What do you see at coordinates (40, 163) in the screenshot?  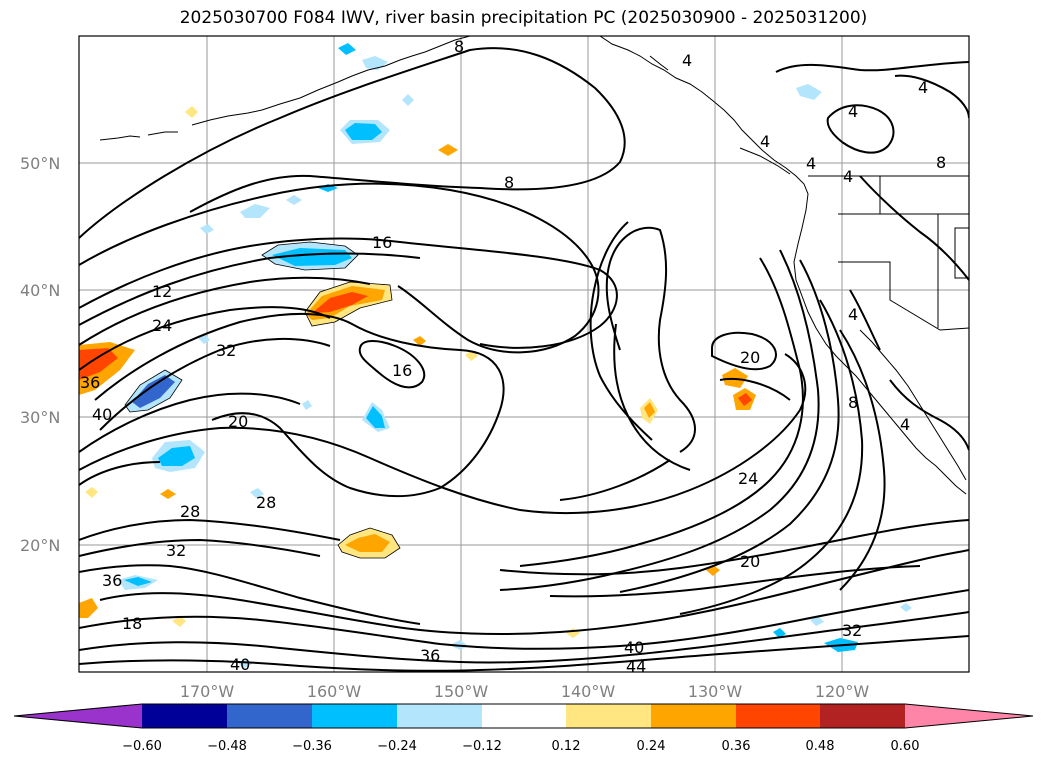 I see `lat-label-50n: 50°N` at bounding box center [40, 163].